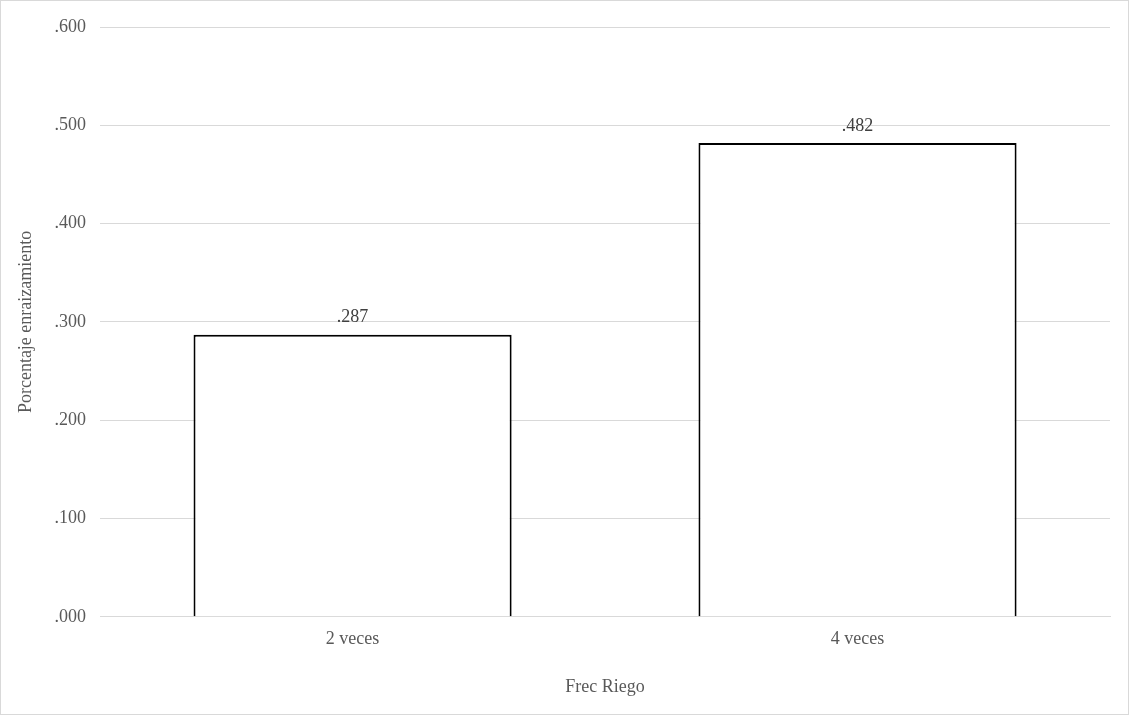 The width and height of the screenshot is (1129, 715). What do you see at coordinates (70, 320) in the screenshot?
I see `y-tick-label: .300` at bounding box center [70, 320].